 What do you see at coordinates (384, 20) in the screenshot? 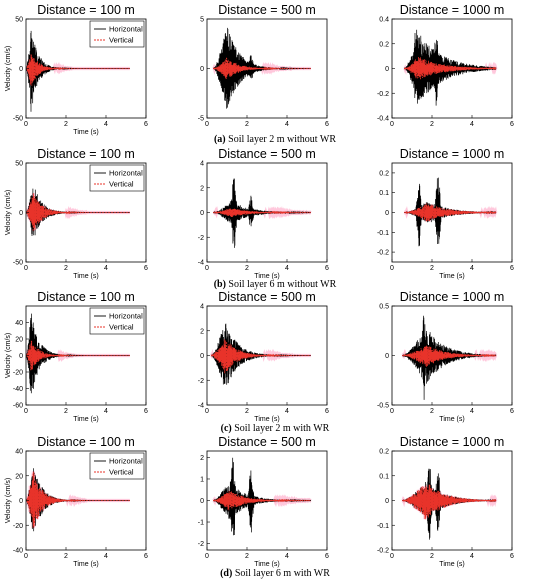
I see `y-tick-label: 0.4` at bounding box center [384, 20].